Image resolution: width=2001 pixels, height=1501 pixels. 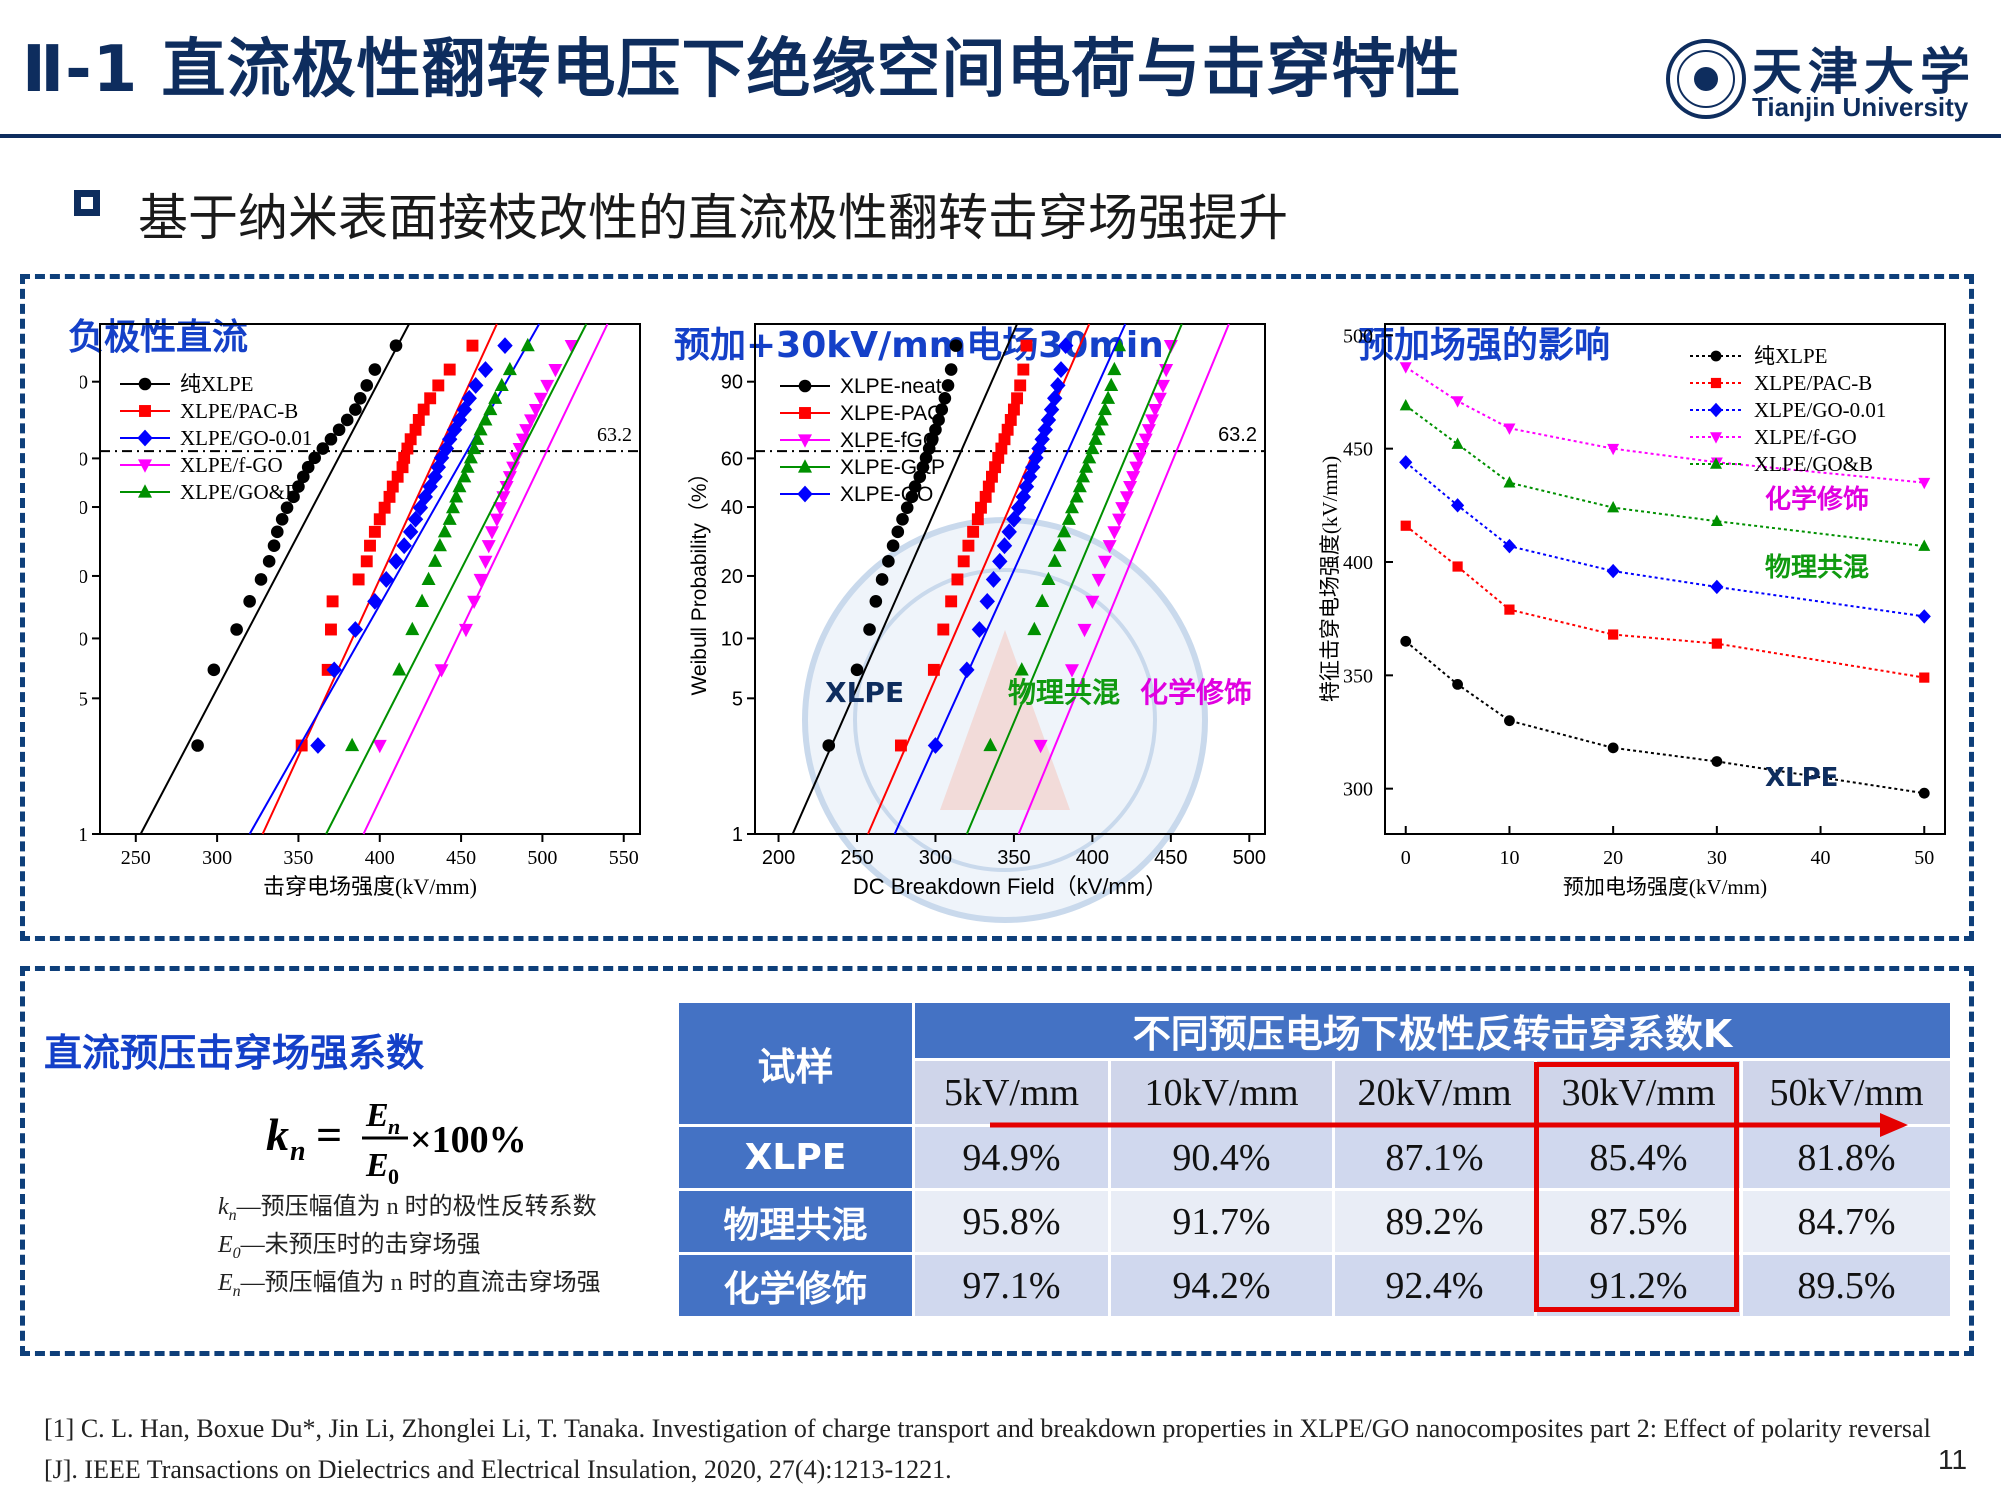 What do you see at coordinates (1249, 858) in the screenshot?
I see `x-tick-label: 500` at bounding box center [1249, 858].